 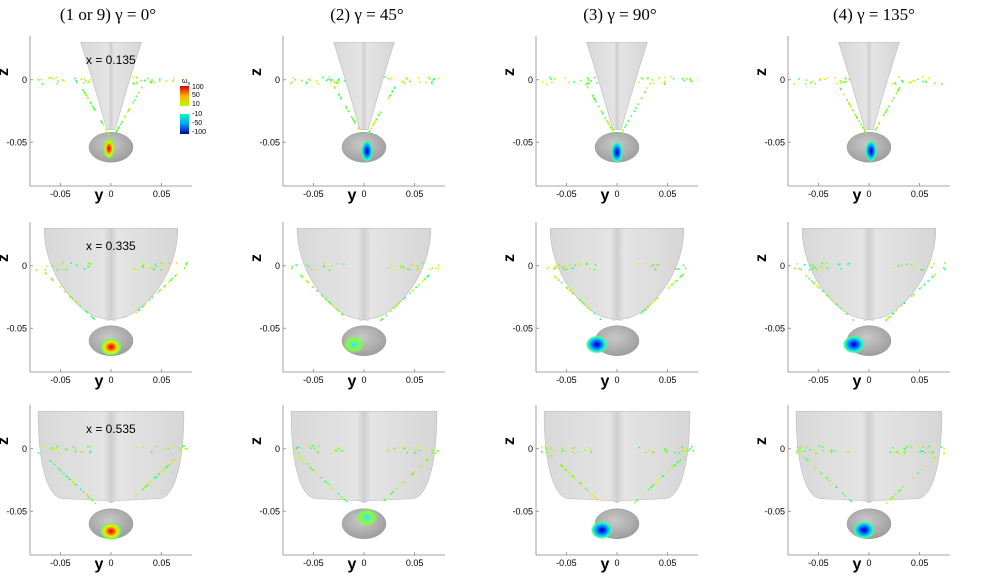 What do you see at coordinates (269, 328) in the screenshot?
I see `y-tick-label: -0.05` at bounding box center [269, 328].